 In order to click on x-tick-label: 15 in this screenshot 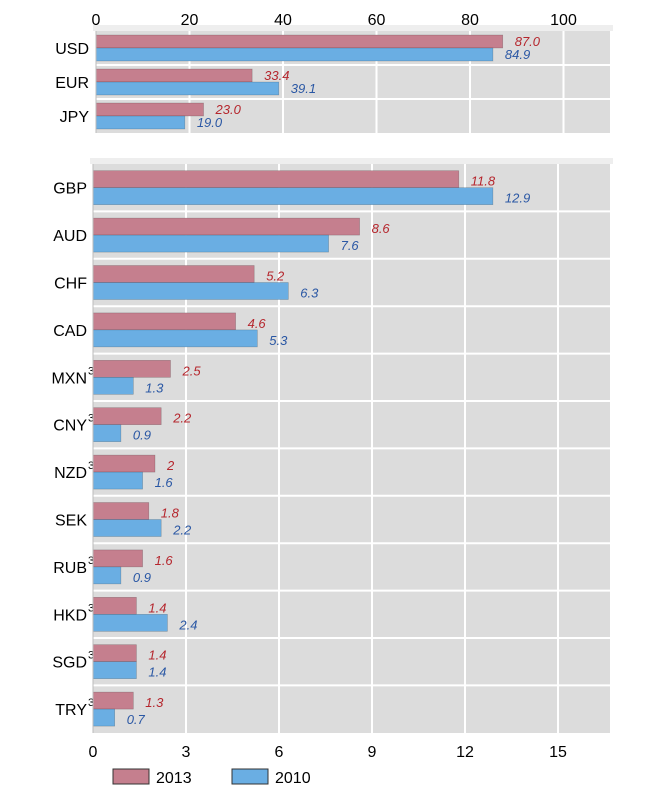, I will do `click(558, 752)`.